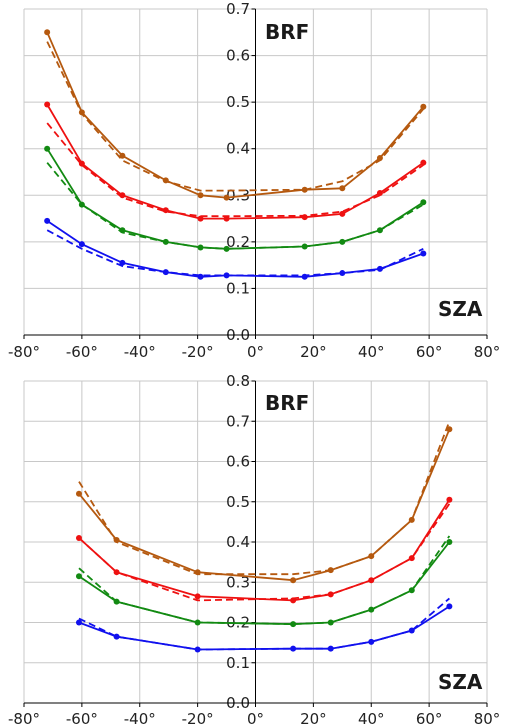 This screenshot has width=512, height=728. What do you see at coordinates (238, 582) in the screenshot?
I see `y-tick-label: 0.3` at bounding box center [238, 582].